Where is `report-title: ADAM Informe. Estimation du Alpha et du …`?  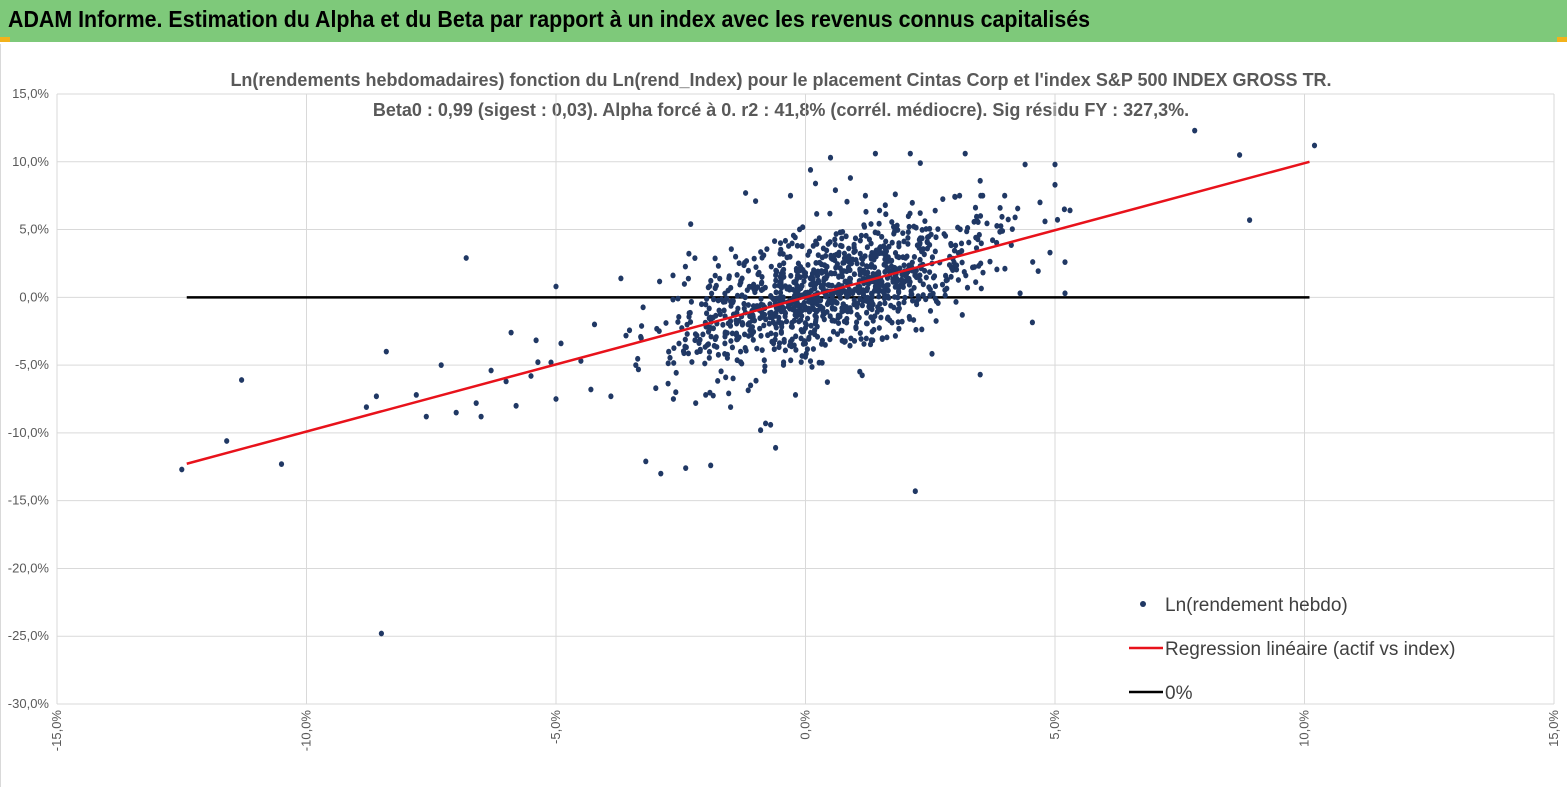 report-title: ADAM Informe. Estimation du Alpha et du … is located at coordinates (549, 19).